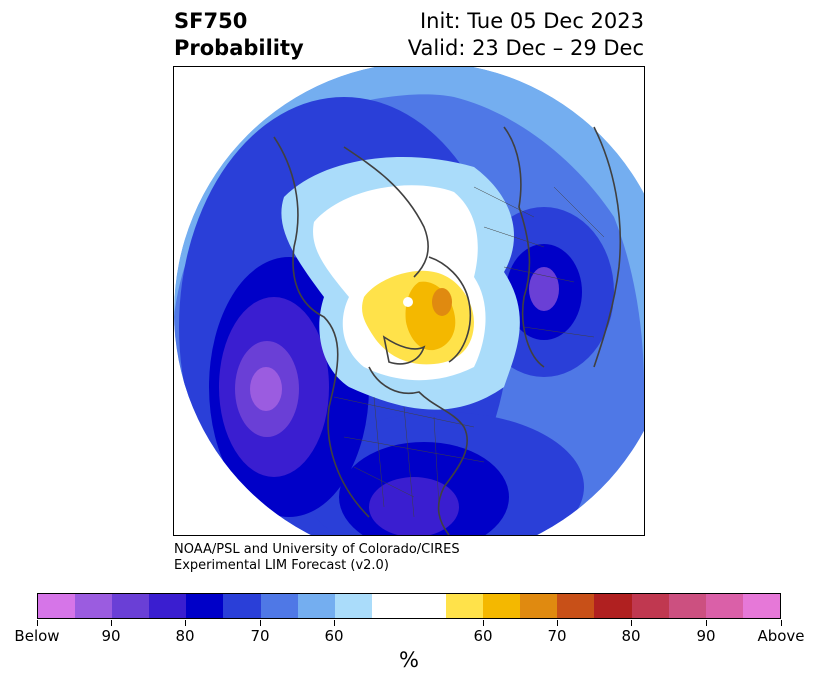 Image resolution: width=819 pixels, height=686 pixels. What do you see at coordinates (239, 35) in the screenshot?
I see `title-block: SF750 Probability` at bounding box center [239, 35].